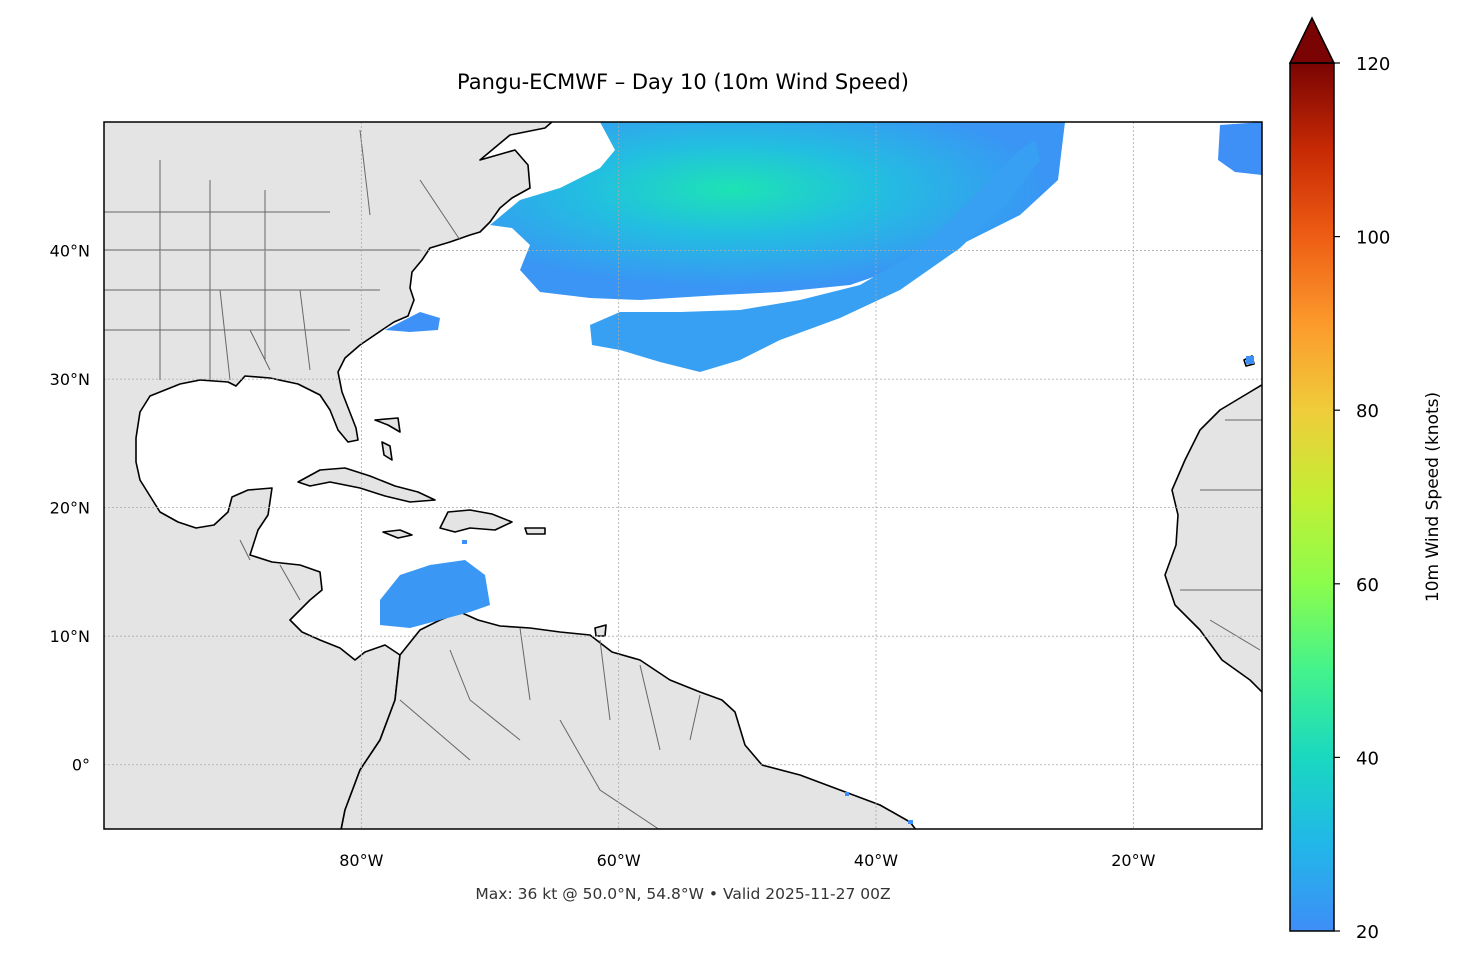 This screenshot has width=1466, height=969. I want to click on latitude-tick-label: 20°N, so click(70, 508).